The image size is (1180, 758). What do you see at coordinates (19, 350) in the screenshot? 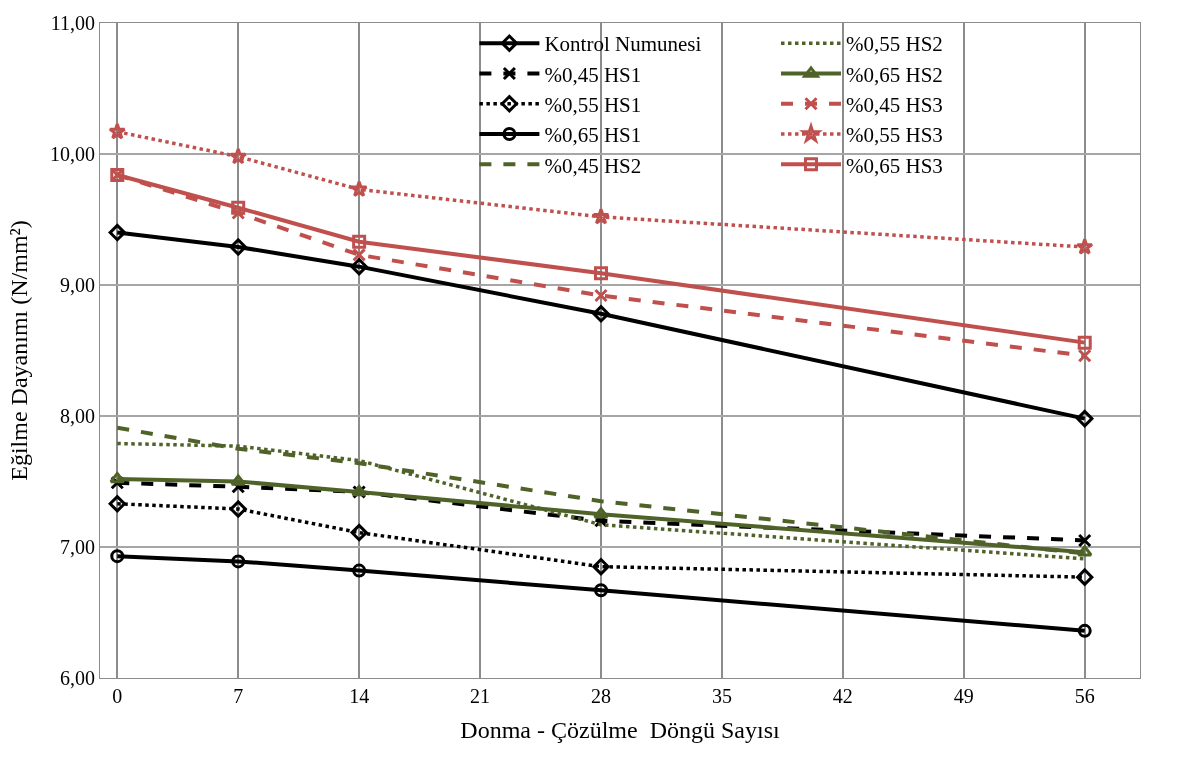
I see `y-axis-title: Eğilme Dayanımı (N/mm²)` at bounding box center [19, 350].